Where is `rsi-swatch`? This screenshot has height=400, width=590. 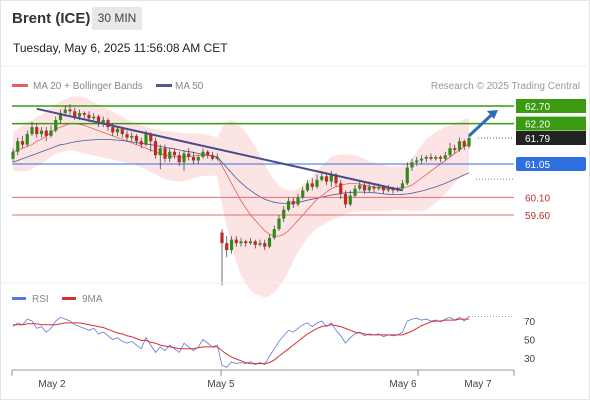 rsi-swatch is located at coordinates (19, 298).